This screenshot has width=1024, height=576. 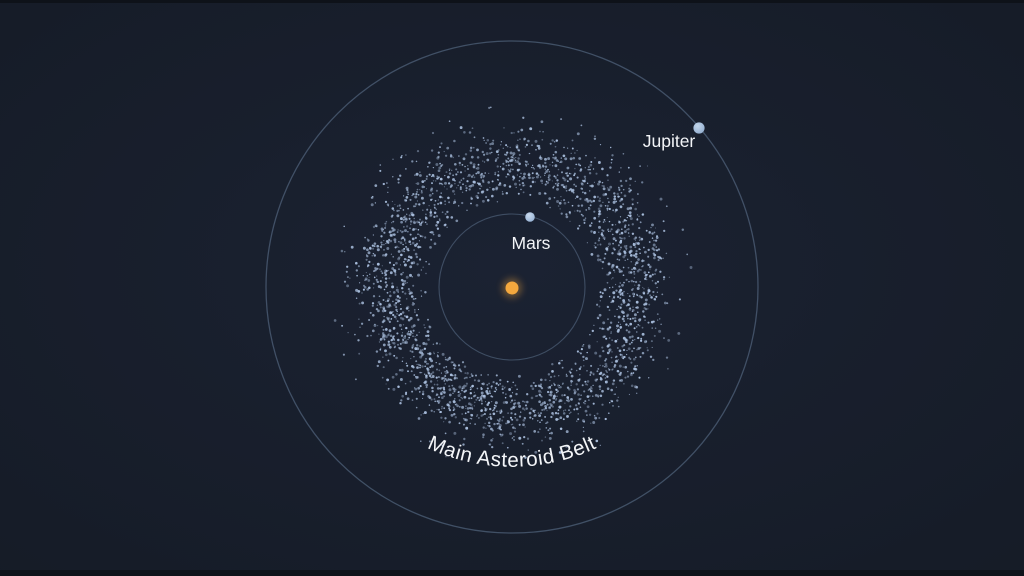 I want to click on jupiter-label: Jupiter, so click(x=669, y=141).